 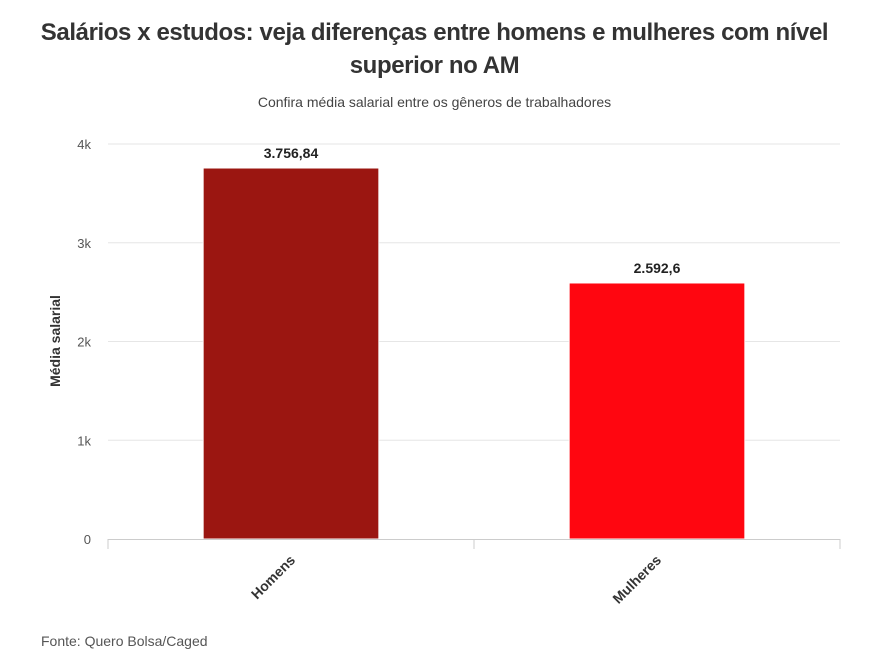 I want to click on x-tick-label: Mulheres, so click(x=636, y=579).